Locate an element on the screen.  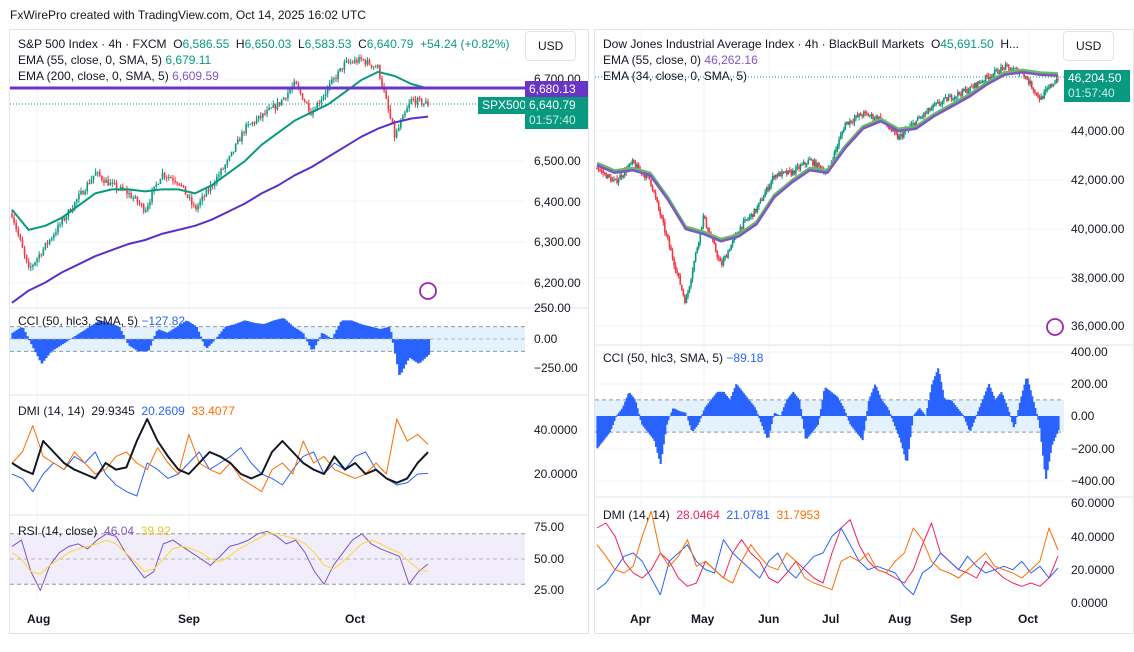
left-rsi-legend: RSI (14, close) 46.04 39.92 is located at coordinates (94, 531).